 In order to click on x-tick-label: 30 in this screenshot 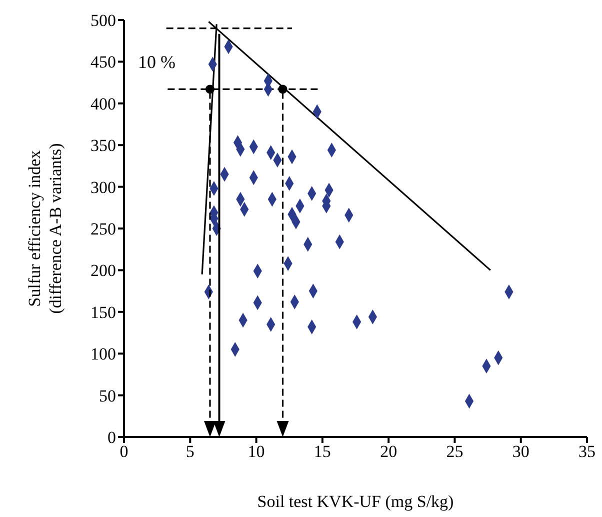, I will do `click(521, 452)`.